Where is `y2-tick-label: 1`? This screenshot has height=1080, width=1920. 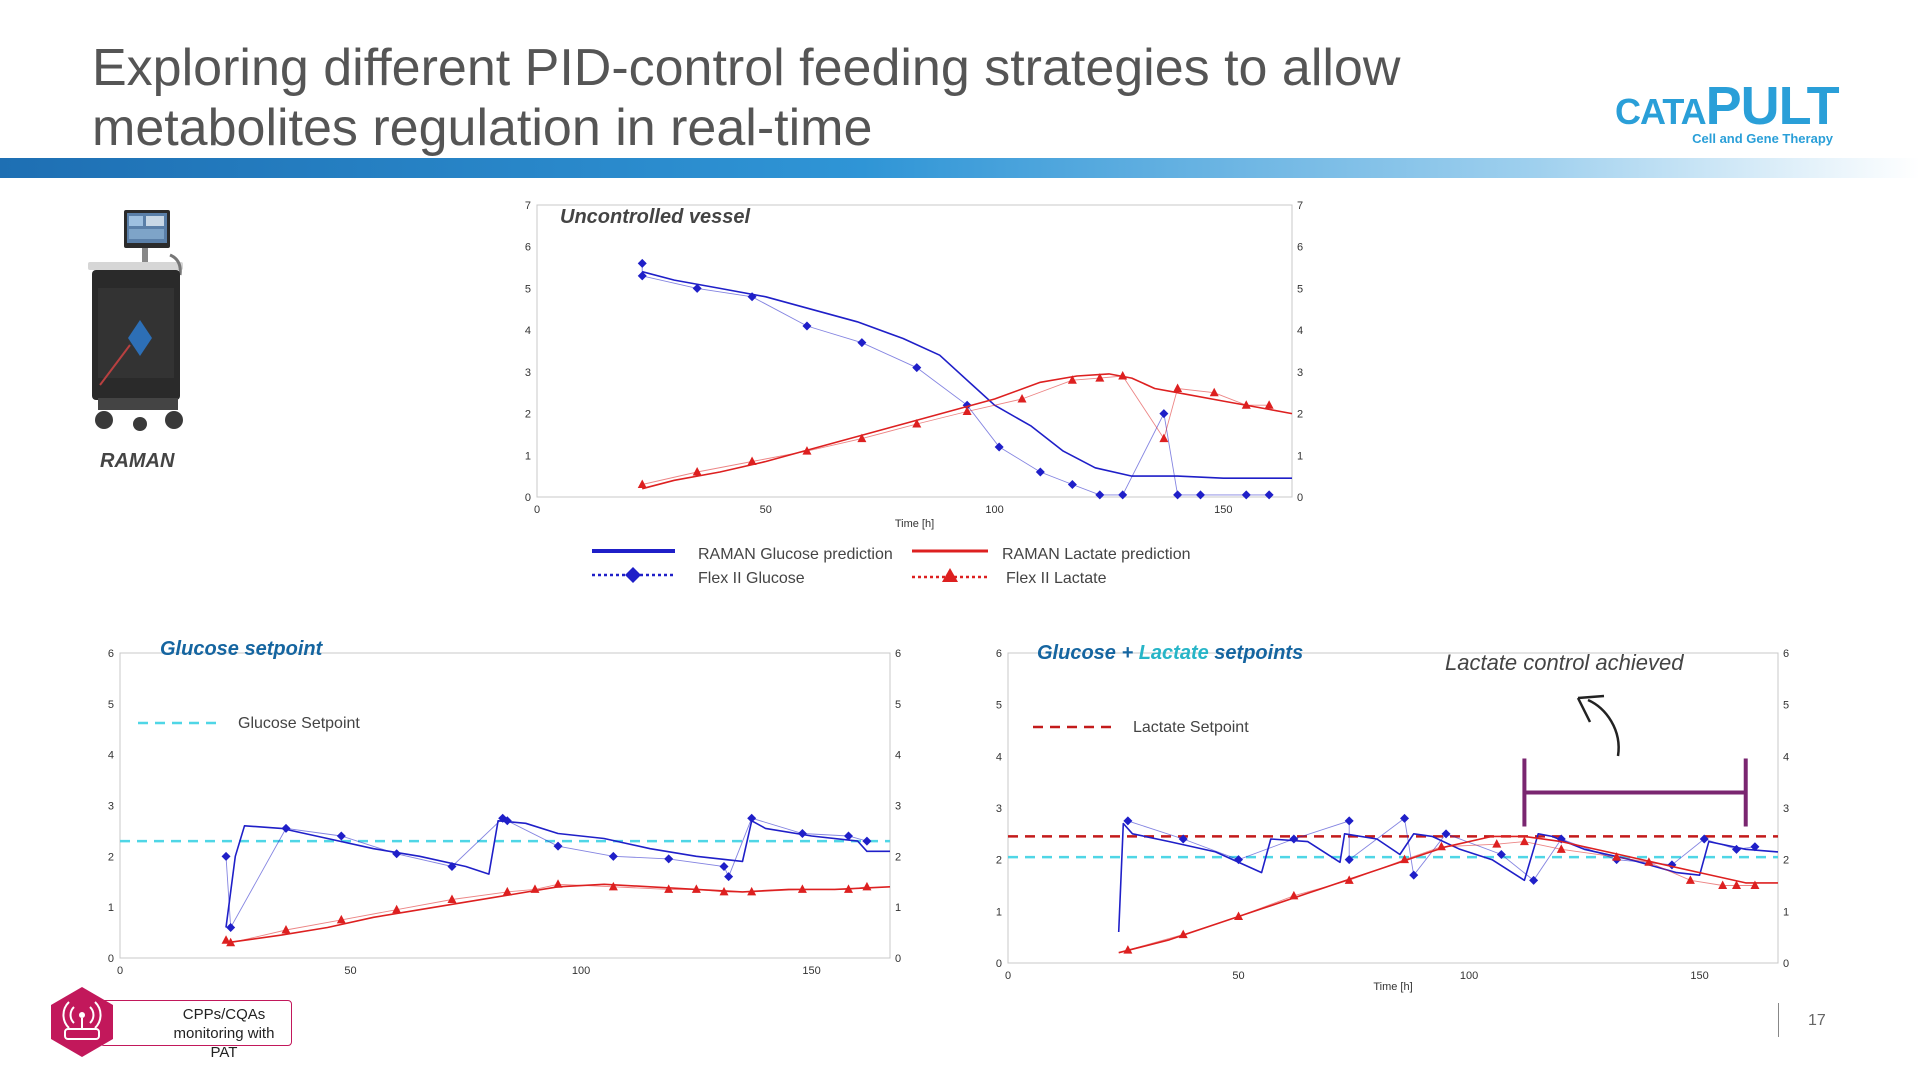
y2-tick-label: 1 is located at coordinates (1786, 912).